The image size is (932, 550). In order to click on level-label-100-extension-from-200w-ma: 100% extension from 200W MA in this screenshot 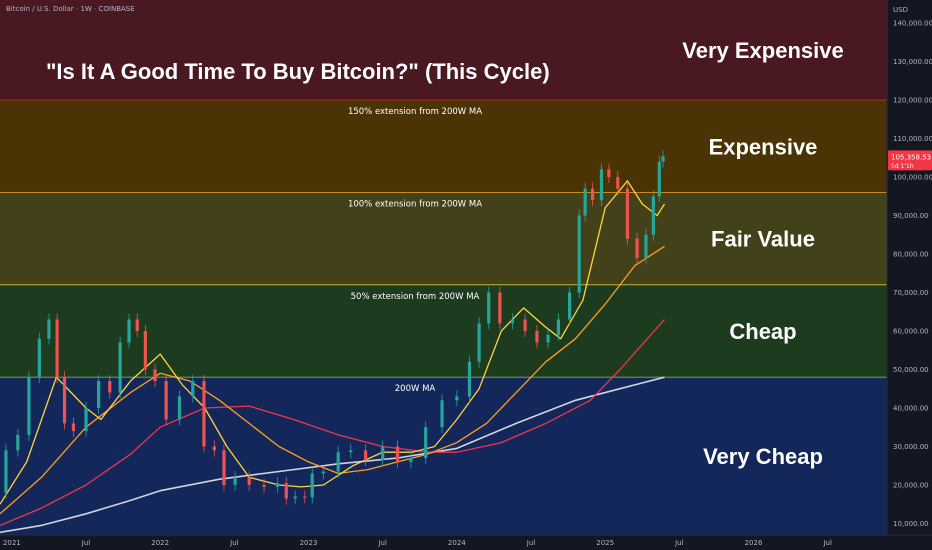, I will do `click(415, 204)`.